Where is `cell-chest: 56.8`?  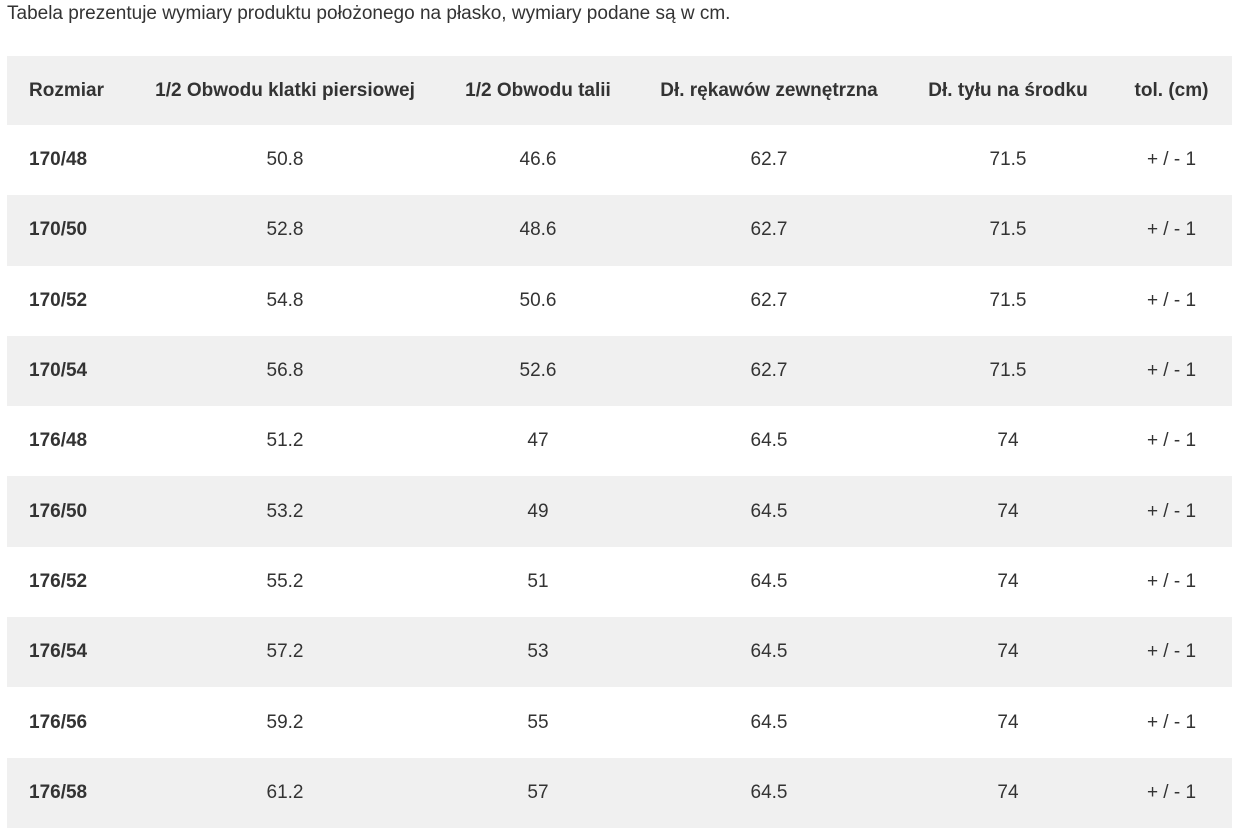 cell-chest: 56.8 is located at coordinates (285, 371).